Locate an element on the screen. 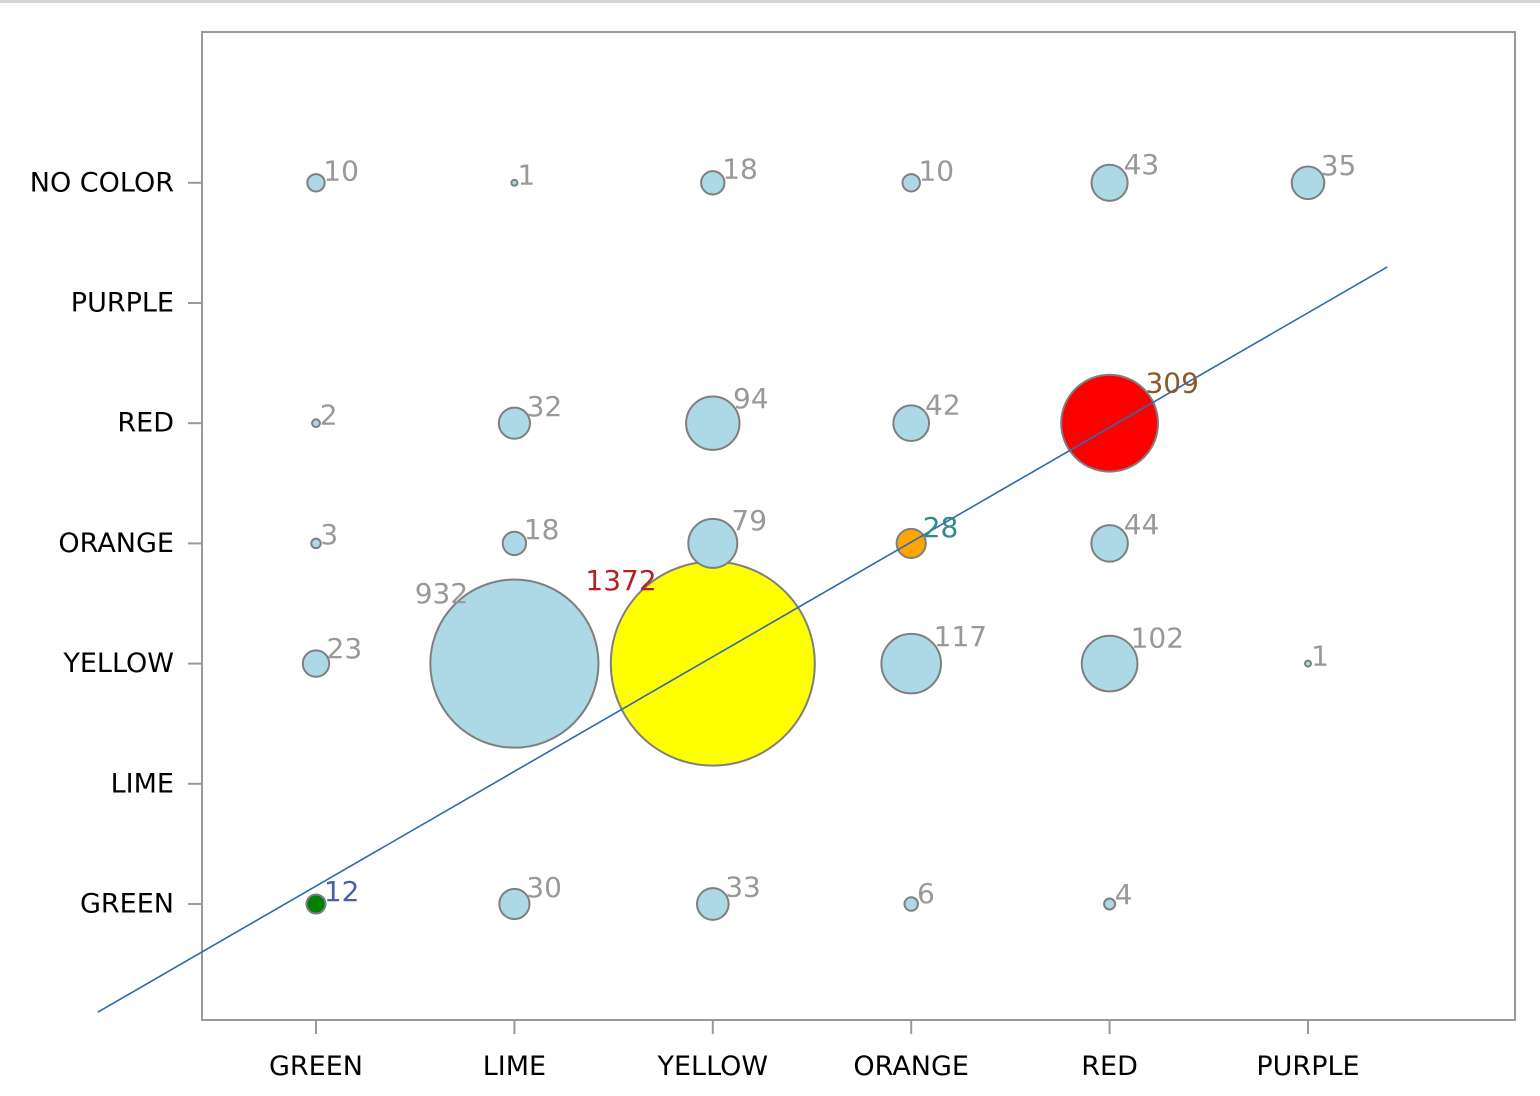 This screenshot has width=1540, height=1096. y-tick-label-no-color: NO COLOR is located at coordinates (102, 182).